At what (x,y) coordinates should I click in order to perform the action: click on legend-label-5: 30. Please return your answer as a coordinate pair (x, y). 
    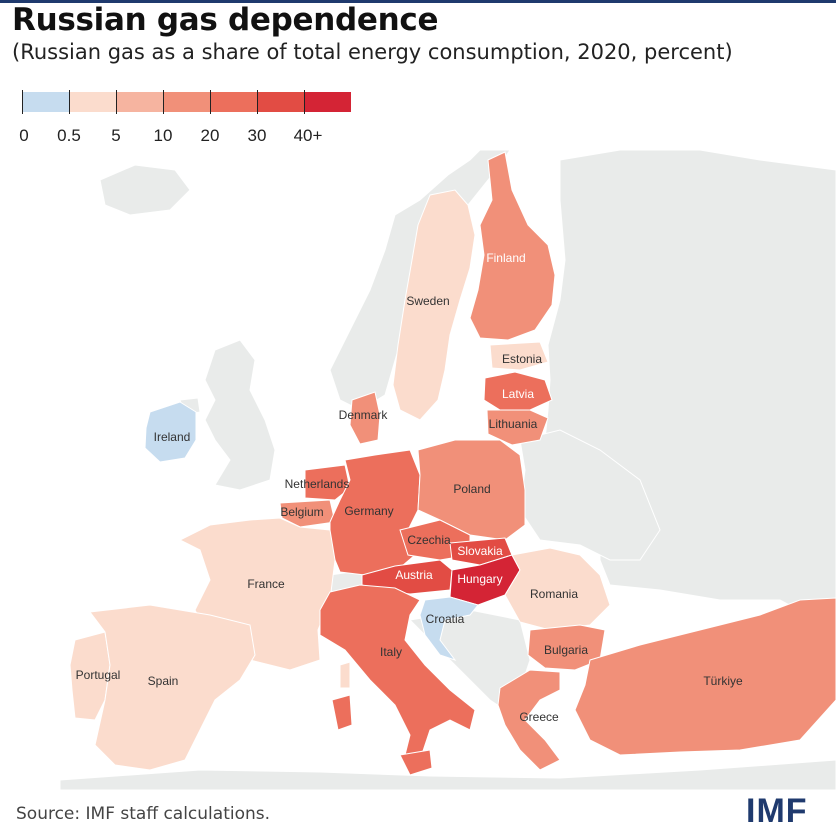
    Looking at the image, I should click on (257, 135).